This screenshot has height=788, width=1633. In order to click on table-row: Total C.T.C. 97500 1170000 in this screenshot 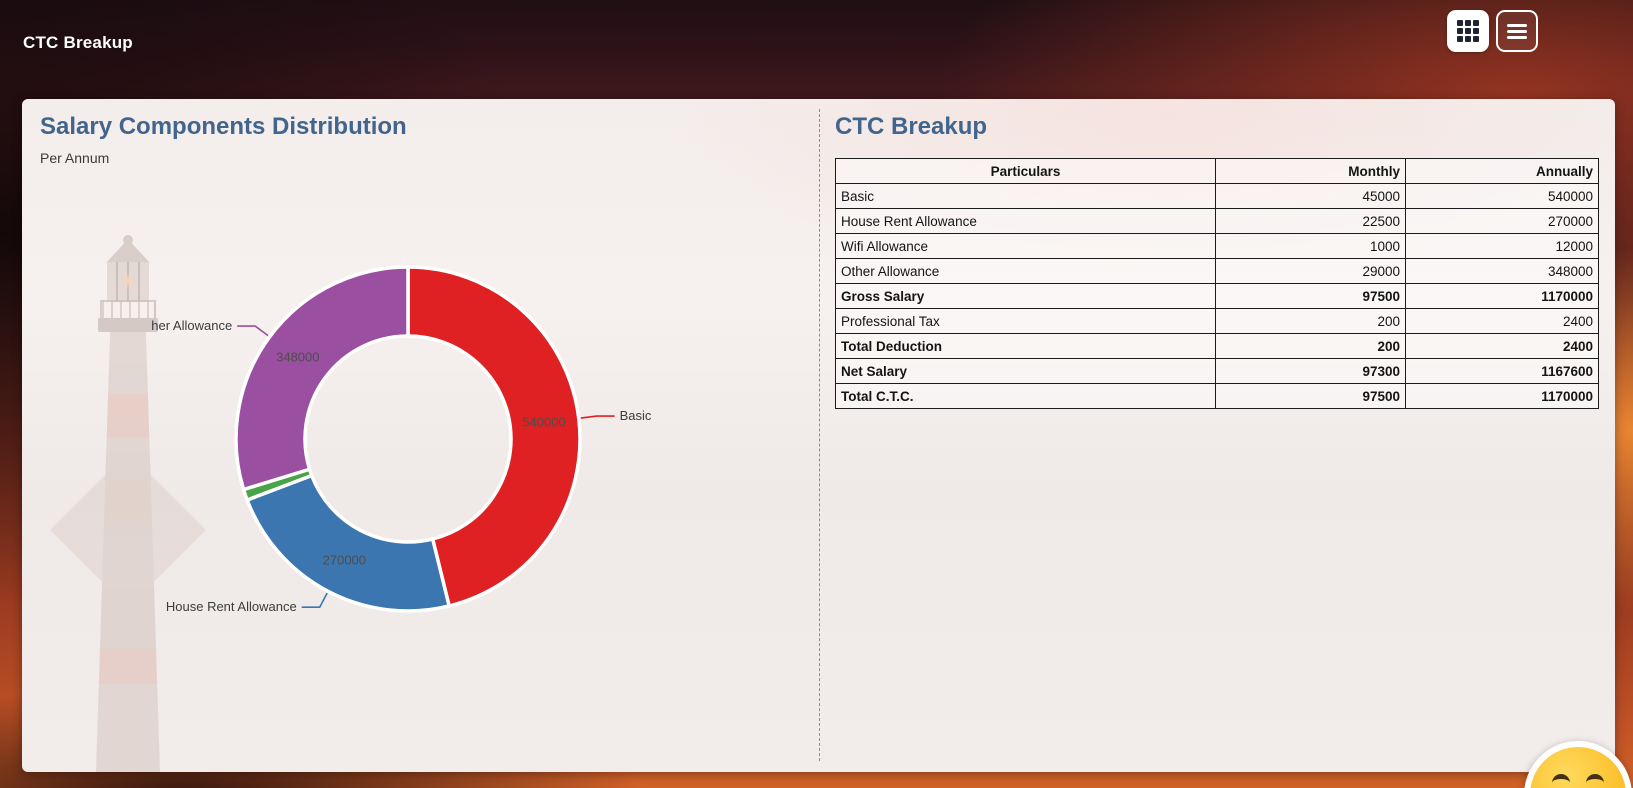, I will do `click(1217, 396)`.